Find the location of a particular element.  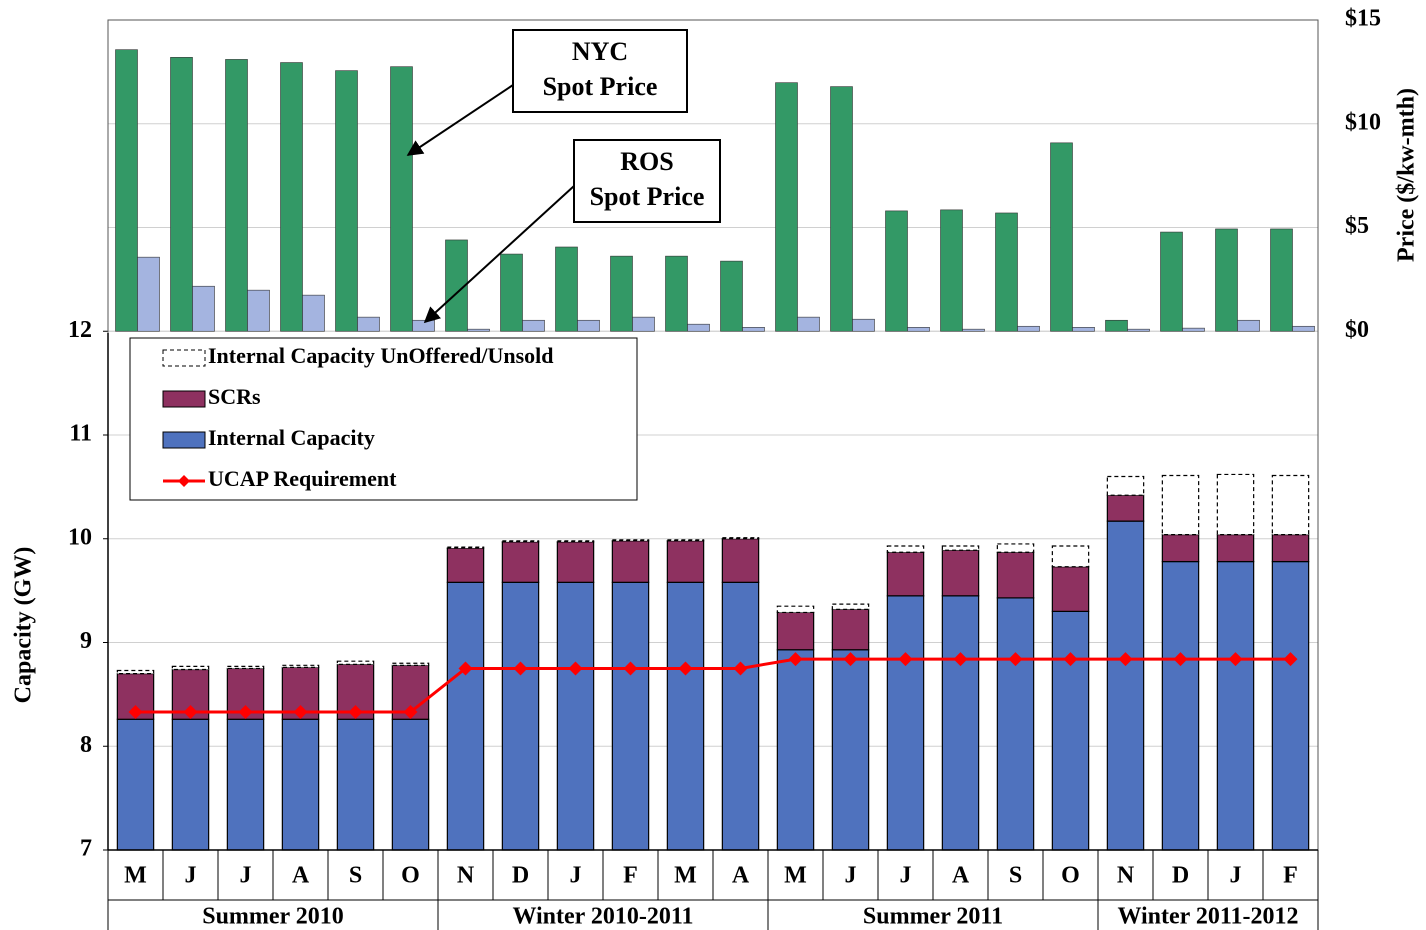

annotation-text: NYC is located at coordinates (600, 51).